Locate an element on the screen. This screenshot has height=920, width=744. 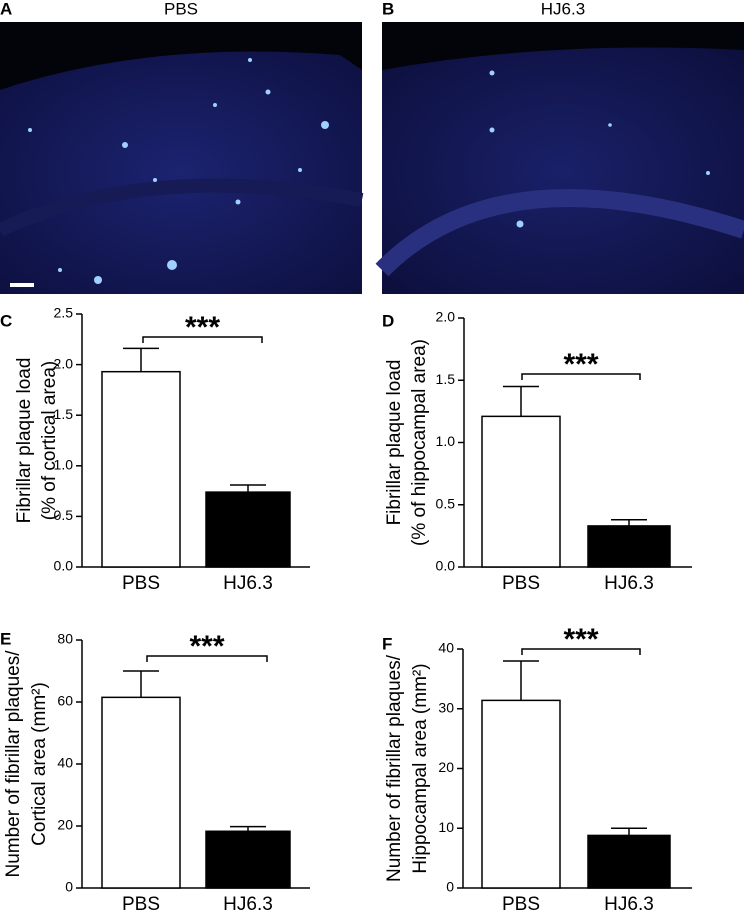
panel-letter: A is located at coordinates (6, 9).